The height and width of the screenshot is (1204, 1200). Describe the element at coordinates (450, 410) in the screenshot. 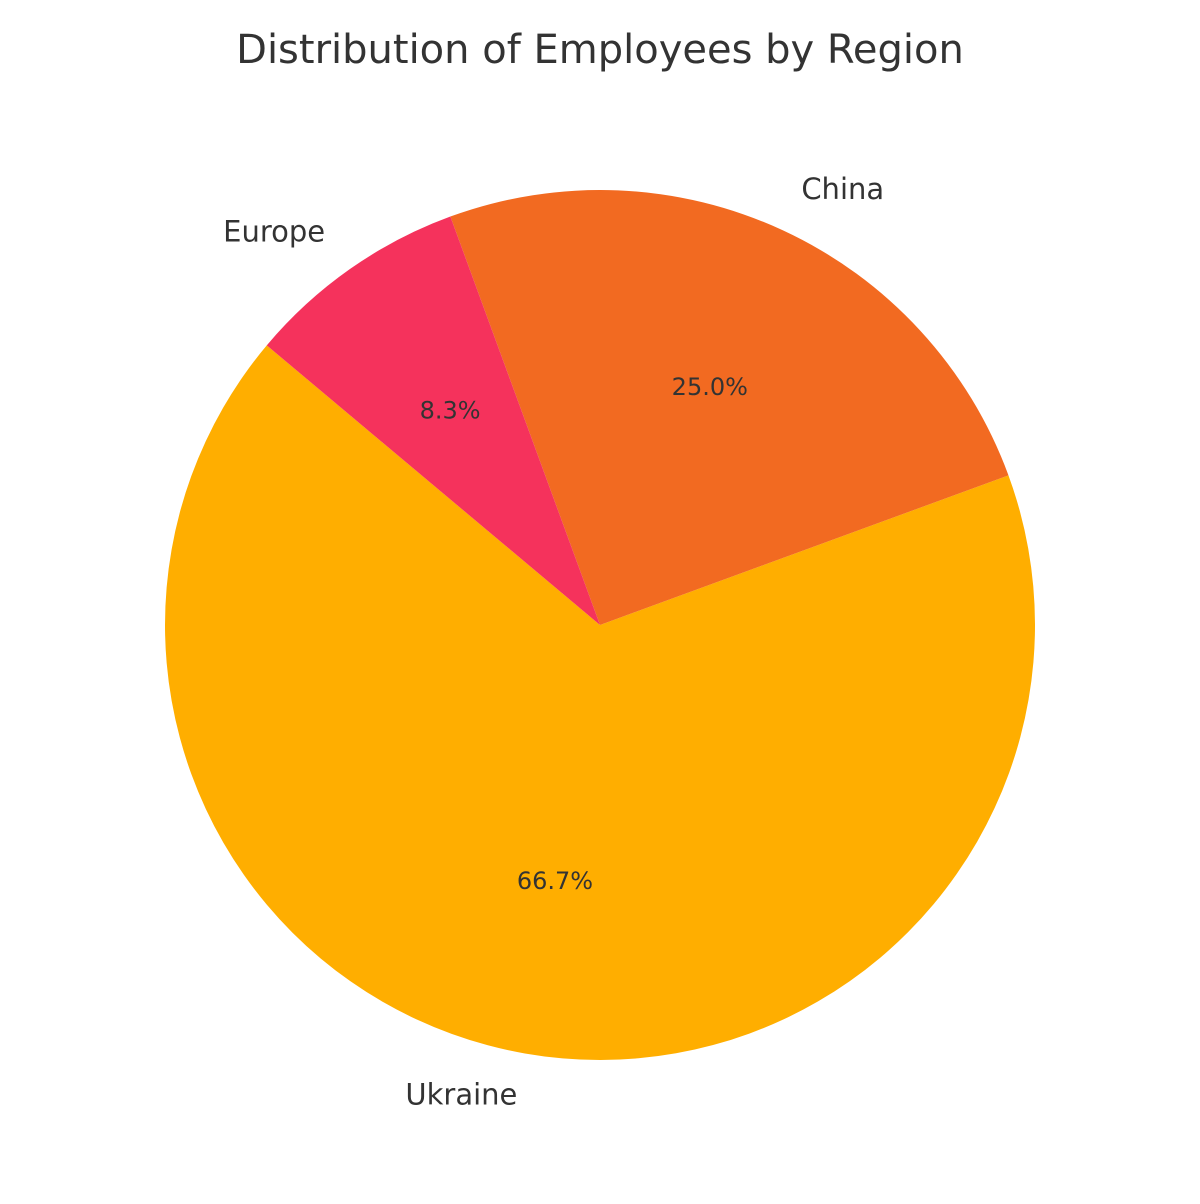

I see `percent-label-europe: 8.3%` at that location.